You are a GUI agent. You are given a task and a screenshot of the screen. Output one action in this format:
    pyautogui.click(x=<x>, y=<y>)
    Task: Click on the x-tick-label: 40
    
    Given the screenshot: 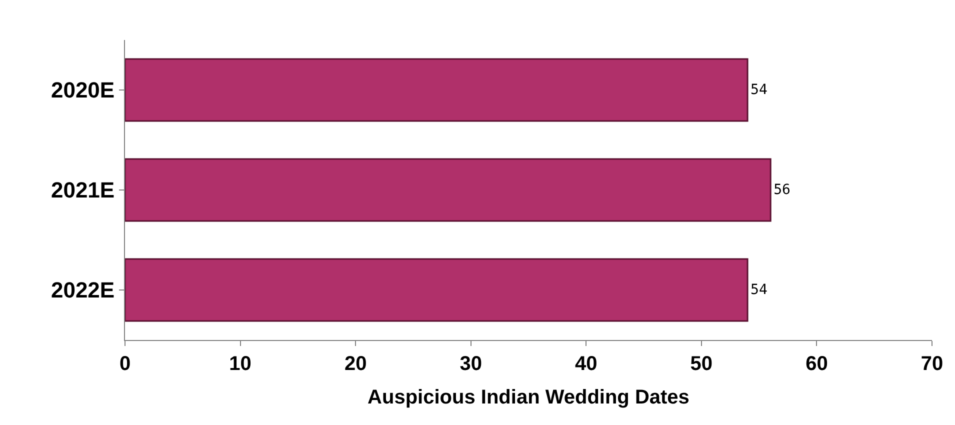 What is the action you would take?
    pyautogui.click(x=586, y=364)
    